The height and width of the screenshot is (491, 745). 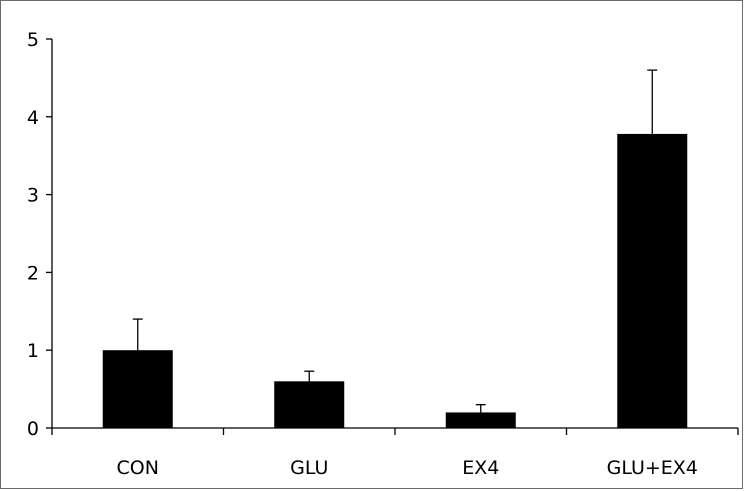 I want to click on x-tick-label: GLU, so click(x=309, y=468).